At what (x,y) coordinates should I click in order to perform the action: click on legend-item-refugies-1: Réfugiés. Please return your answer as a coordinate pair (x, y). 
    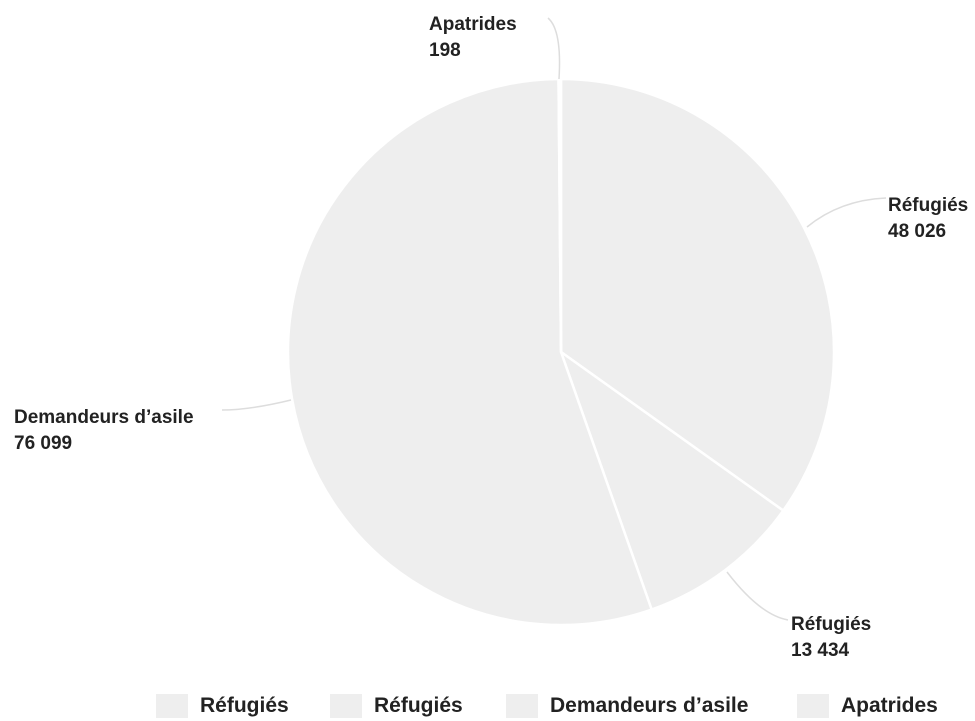
    Looking at the image, I should click on (222, 705).